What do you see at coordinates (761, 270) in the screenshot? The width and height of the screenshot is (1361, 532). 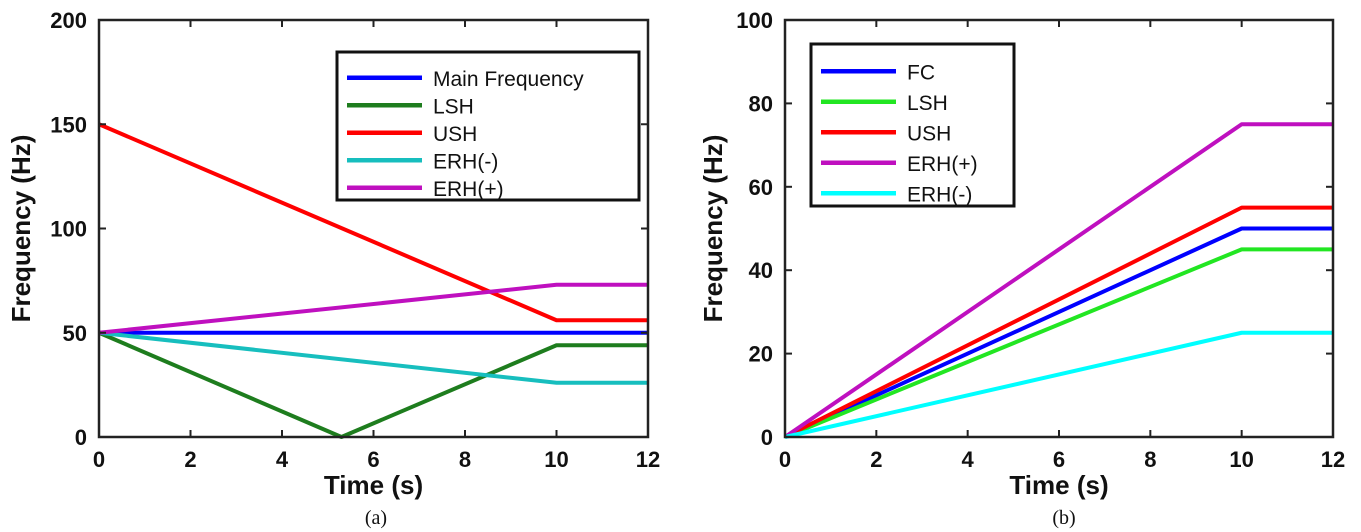 I see `y-tick-label: 40` at bounding box center [761, 270].